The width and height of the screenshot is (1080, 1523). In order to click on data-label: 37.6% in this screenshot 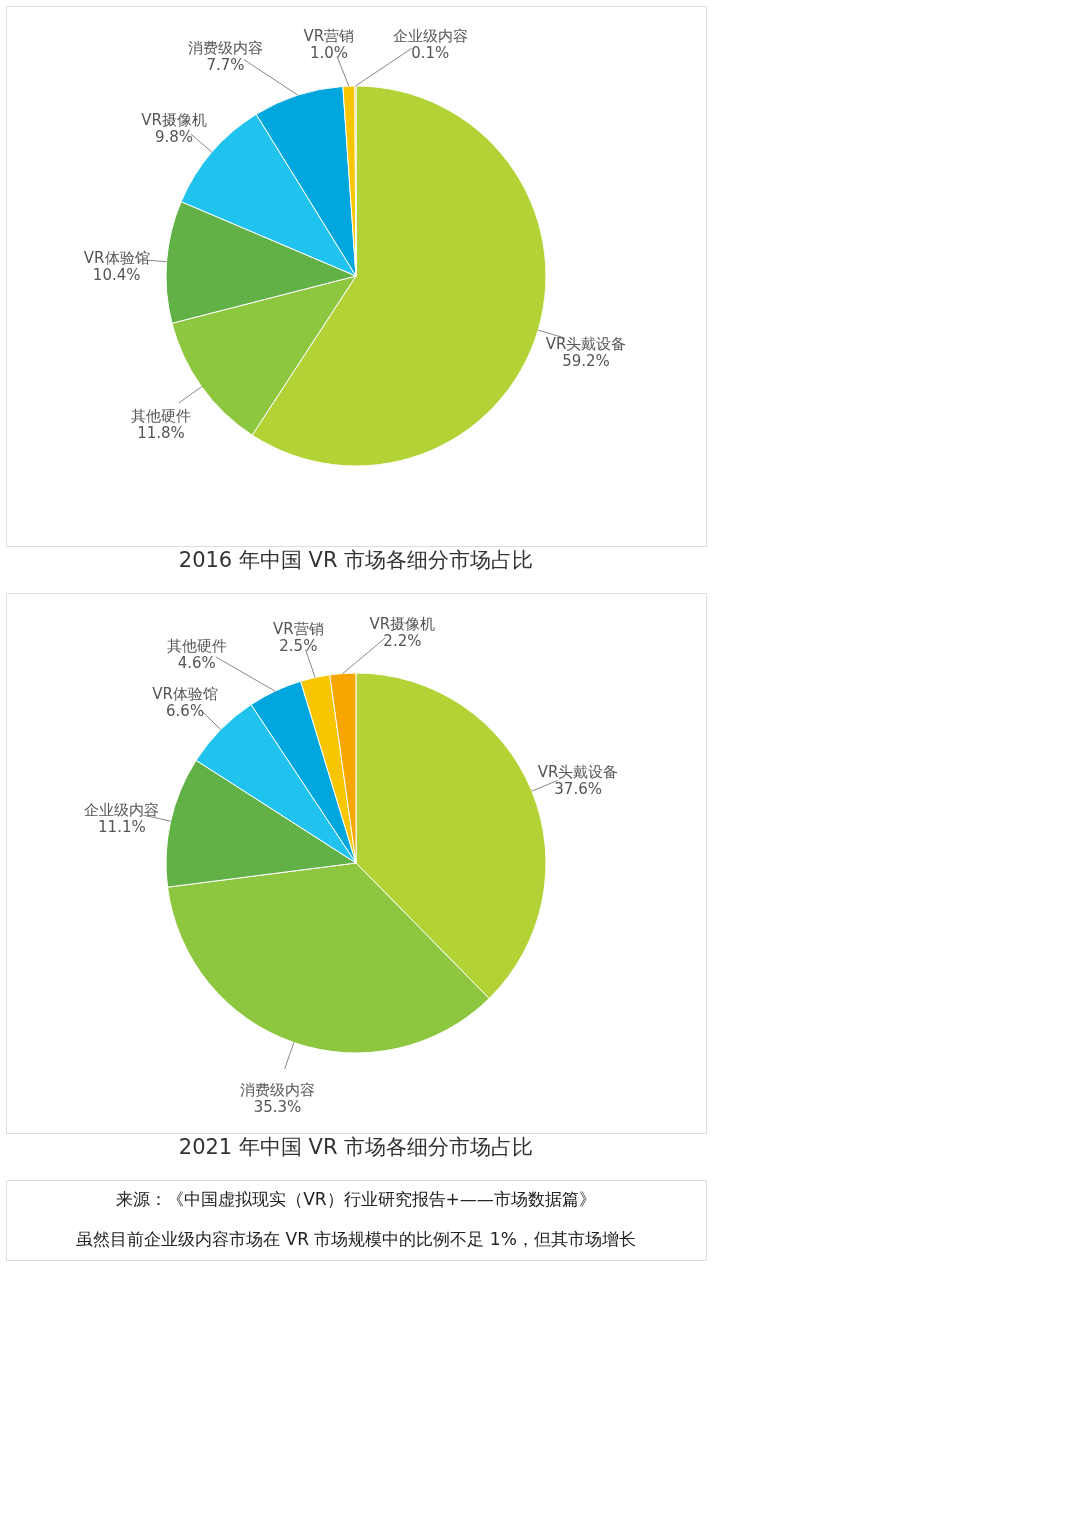, I will do `click(578, 789)`.